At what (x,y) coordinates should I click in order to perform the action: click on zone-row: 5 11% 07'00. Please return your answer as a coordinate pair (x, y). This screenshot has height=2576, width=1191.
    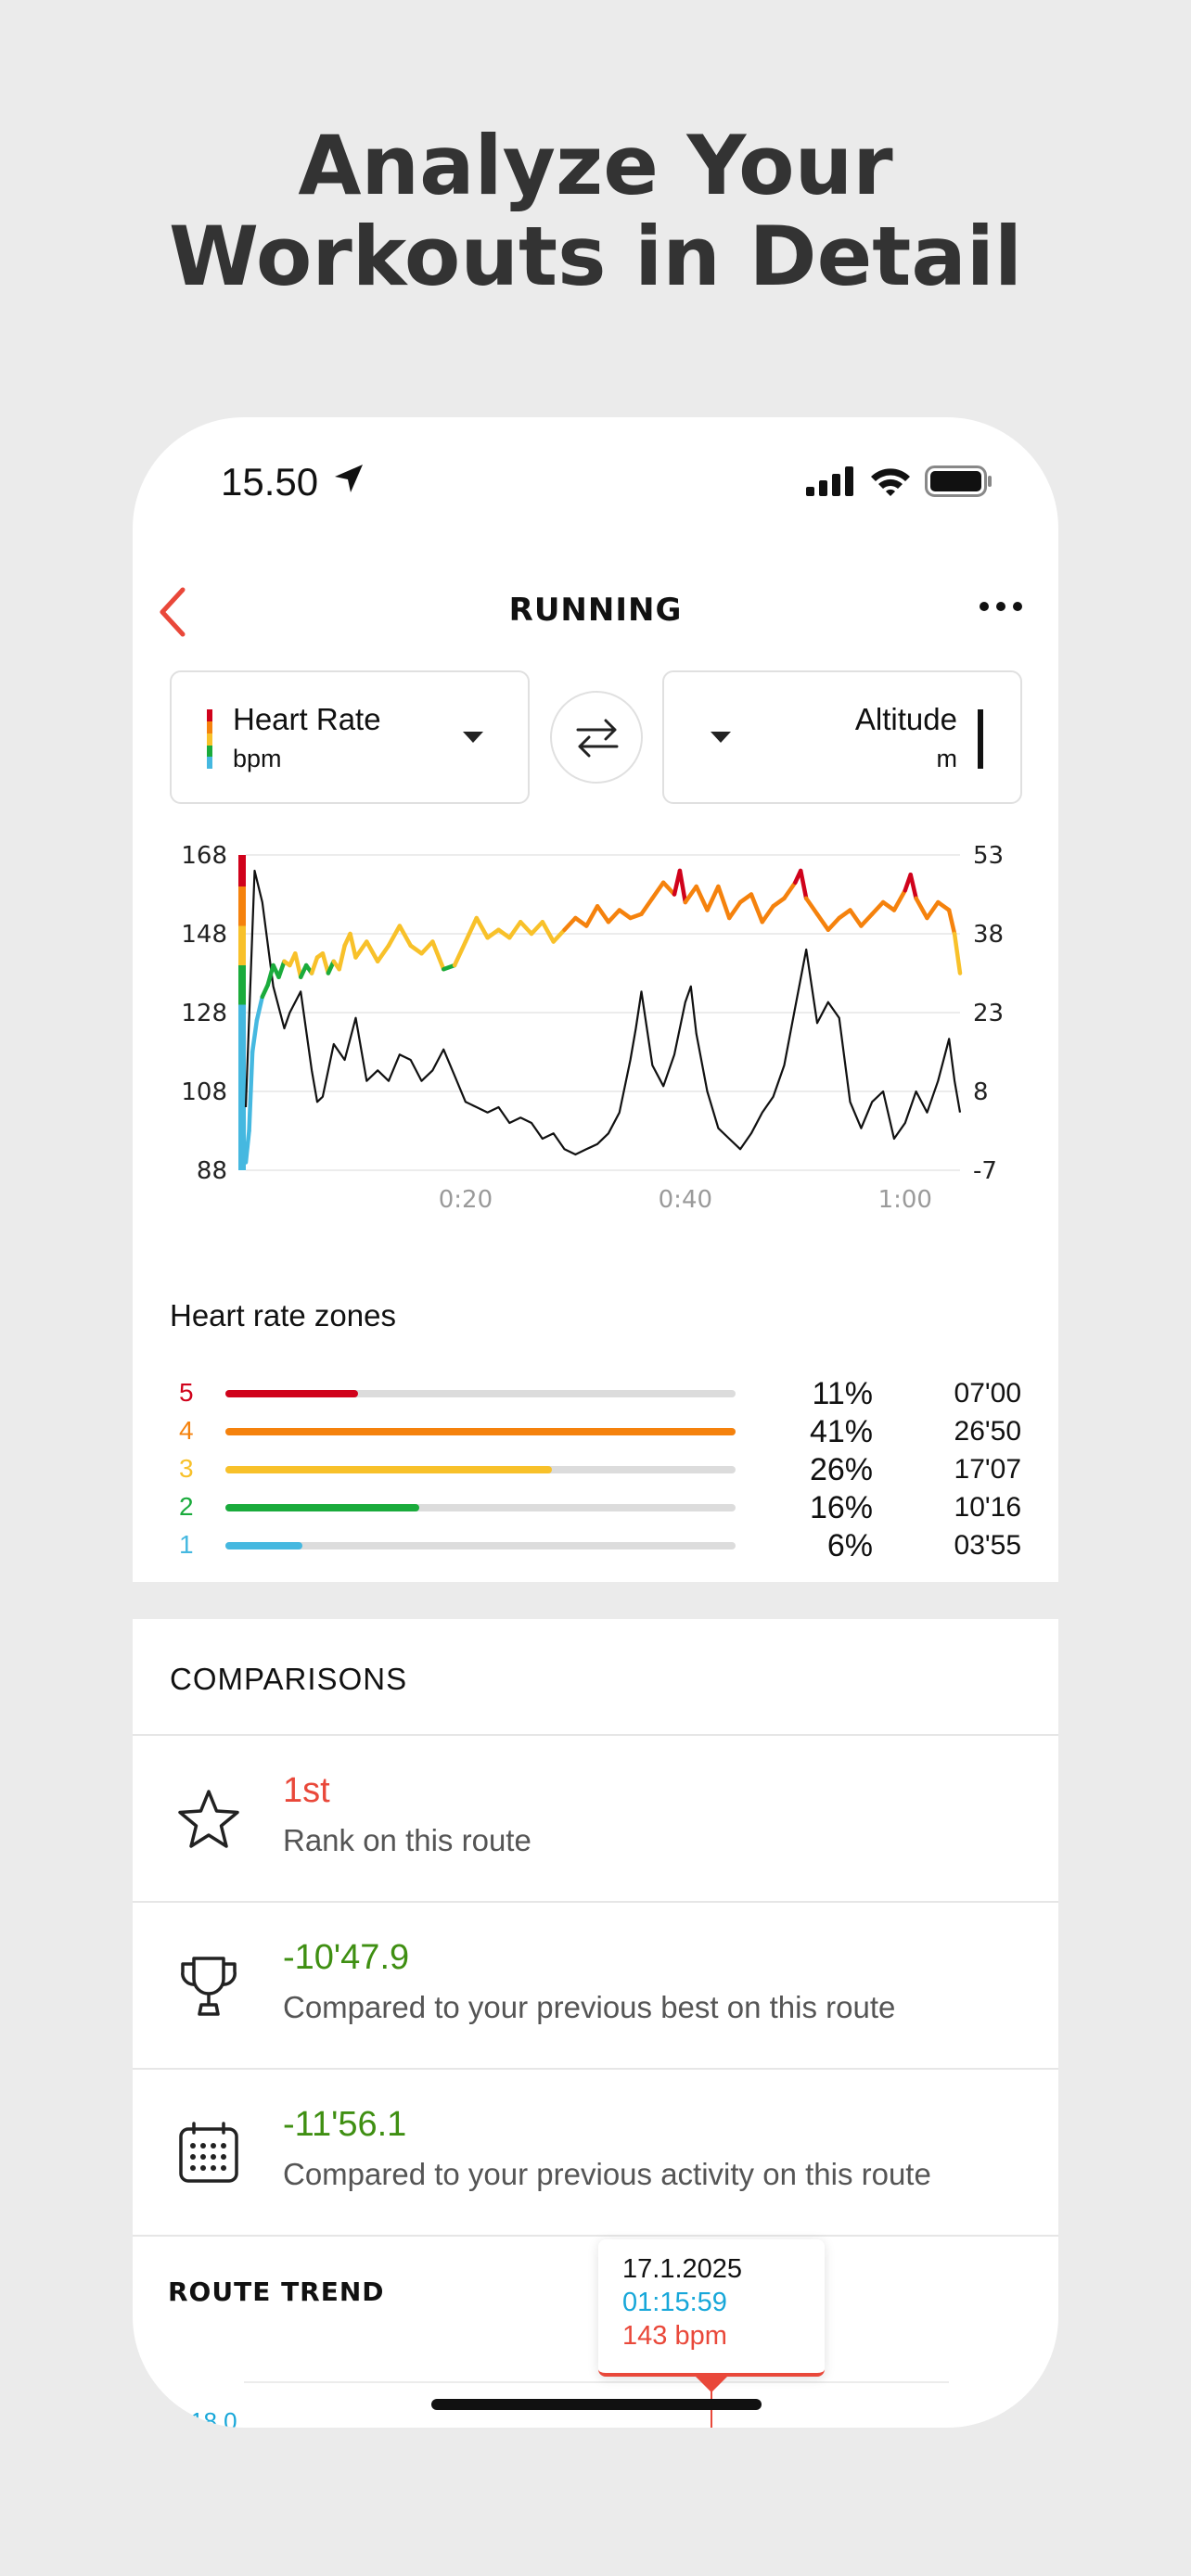
    Looking at the image, I should click on (595, 1394).